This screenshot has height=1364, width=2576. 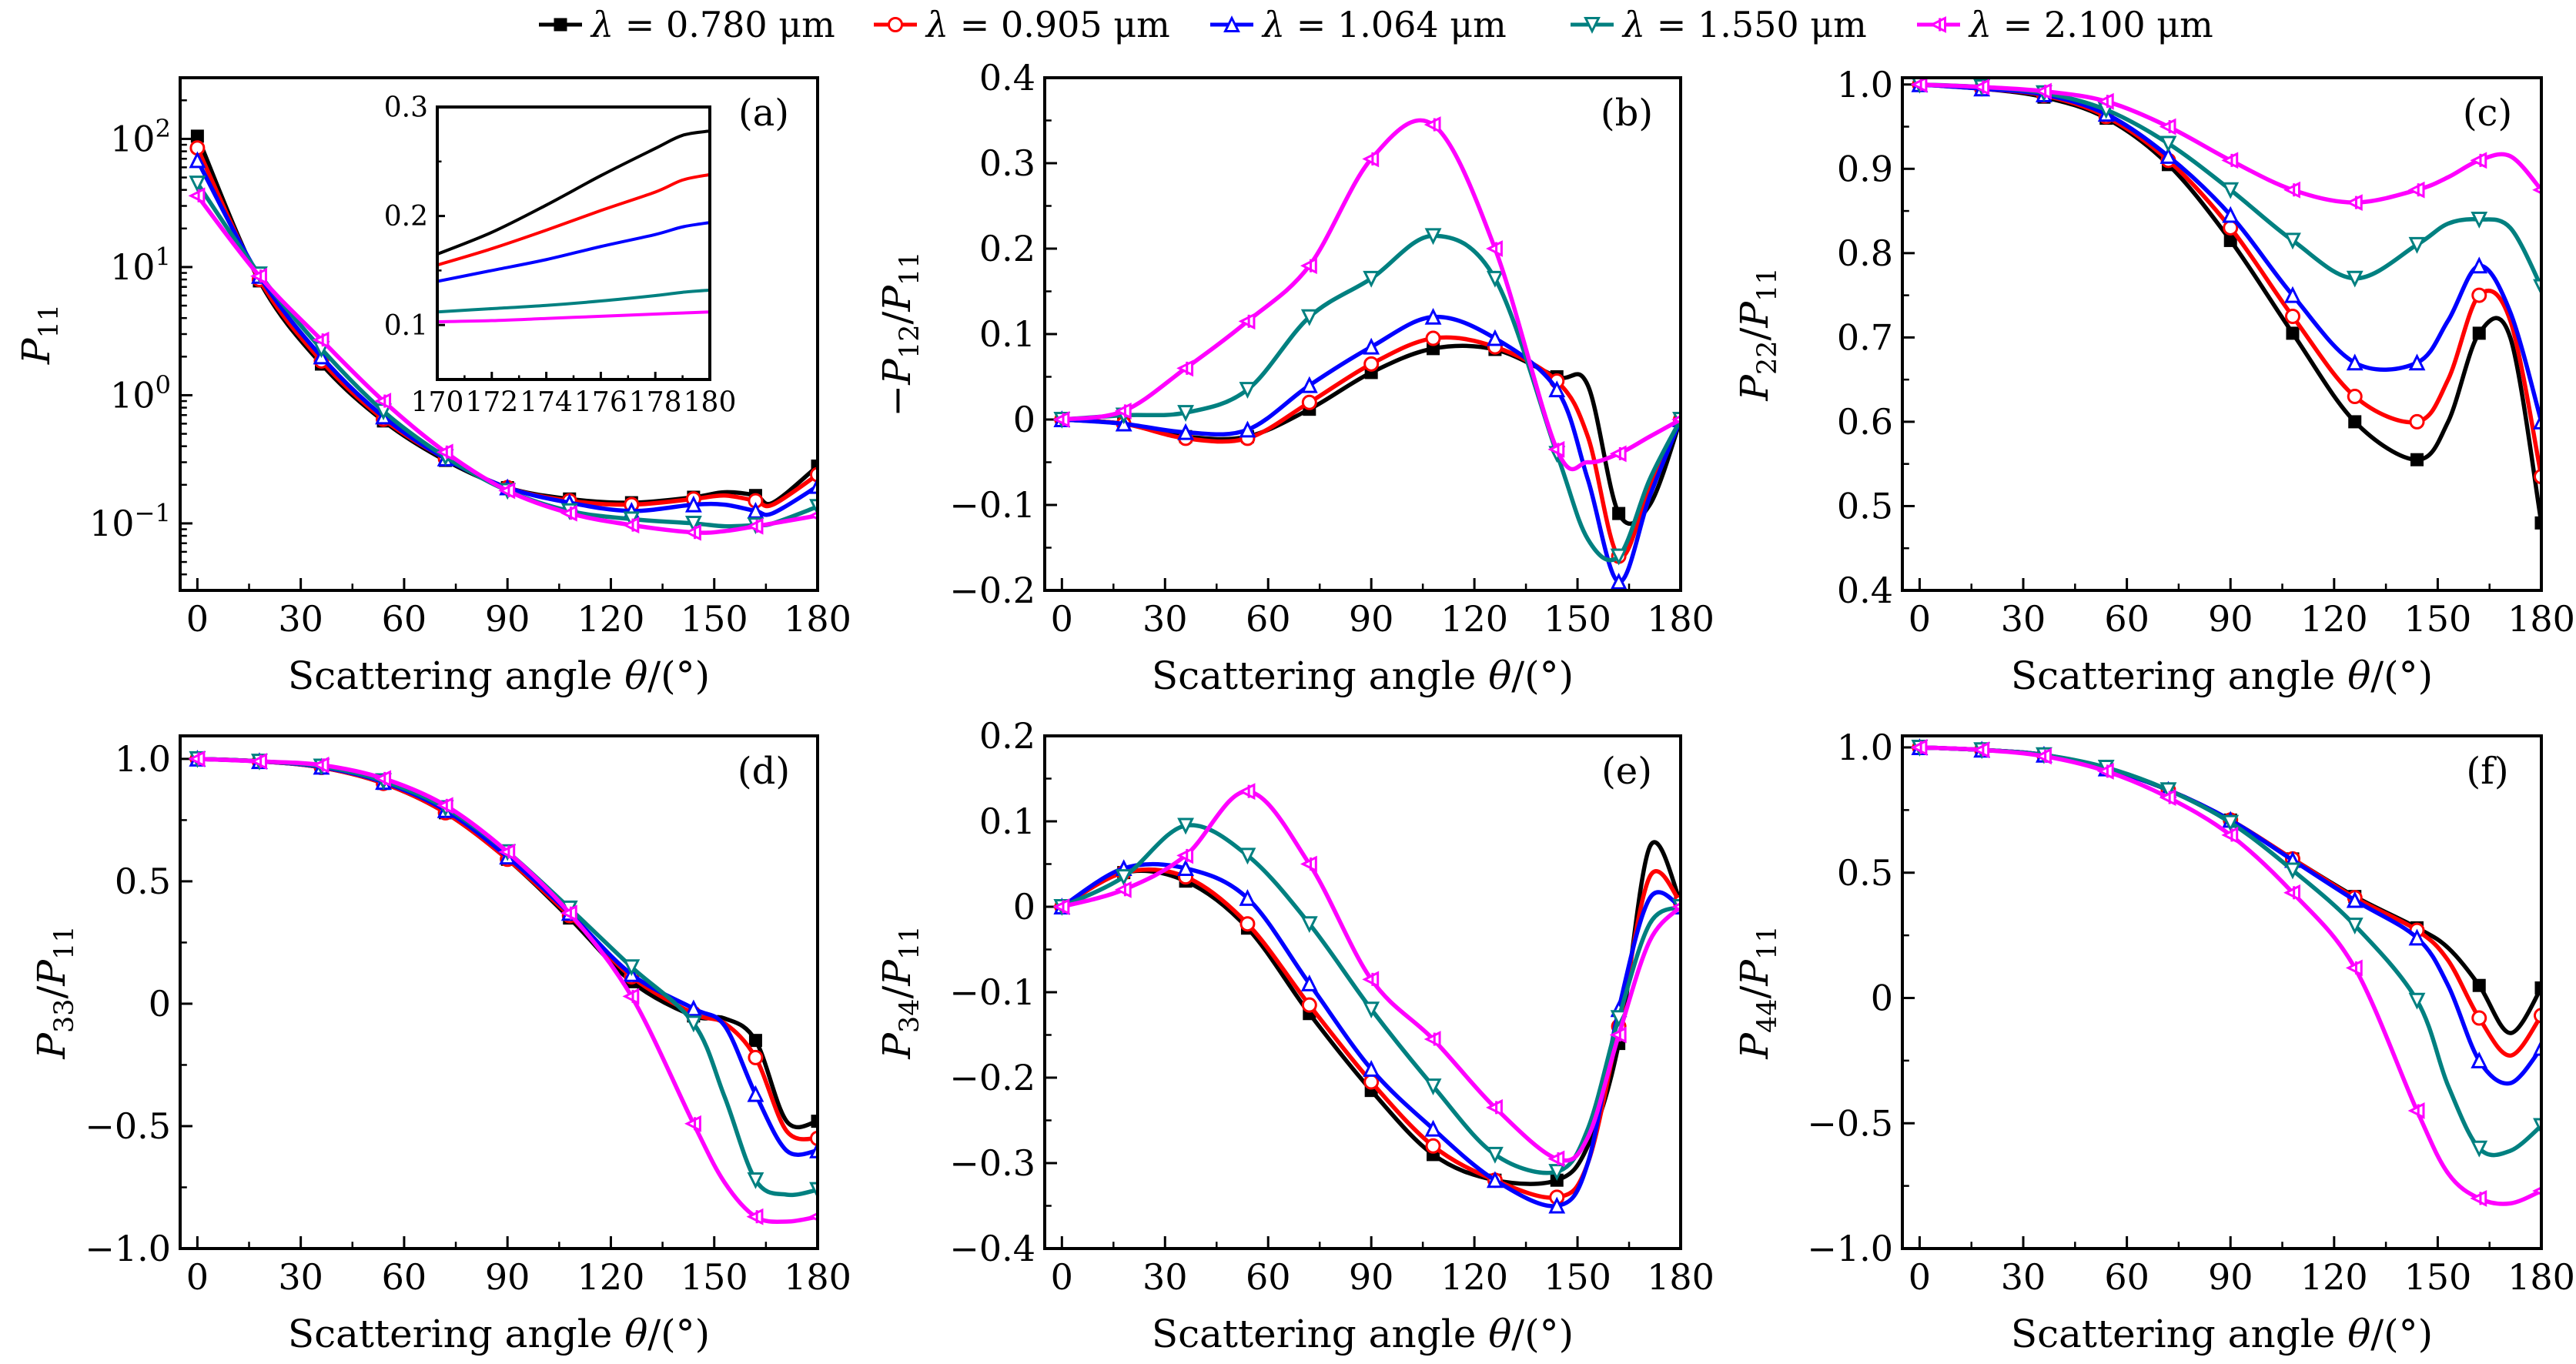 What do you see at coordinates (1358, 24) in the screenshot?
I see `legend-item: λ = 1.064 μm` at bounding box center [1358, 24].